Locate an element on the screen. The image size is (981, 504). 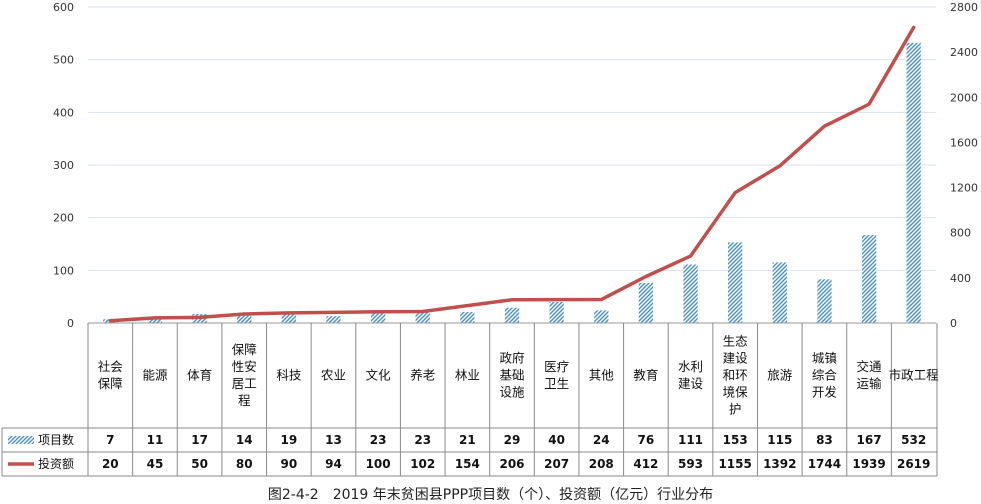
data-label-investment: 90 is located at coordinates (288, 464).